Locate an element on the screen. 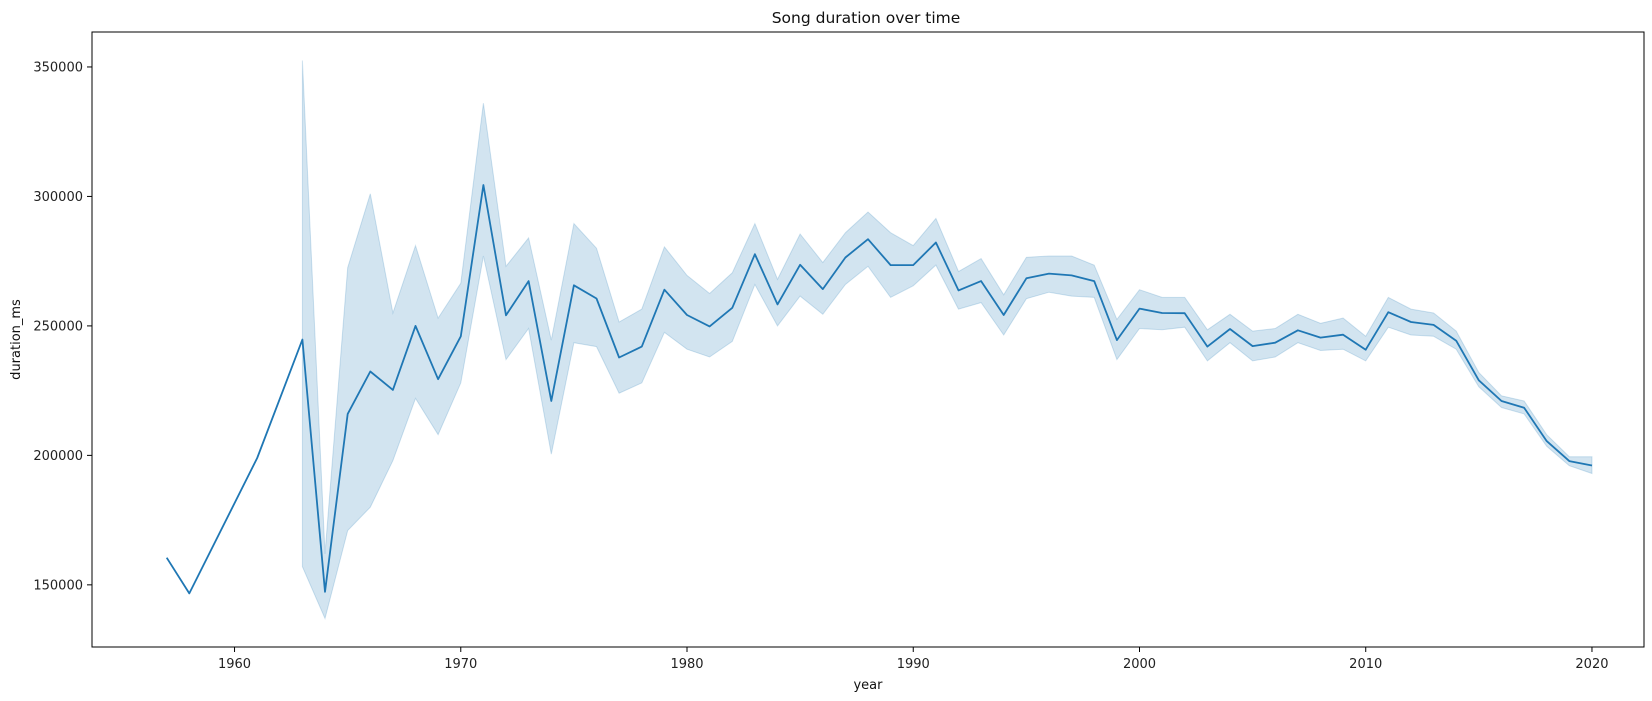  x-tick-label: 1960 is located at coordinates (234, 664).